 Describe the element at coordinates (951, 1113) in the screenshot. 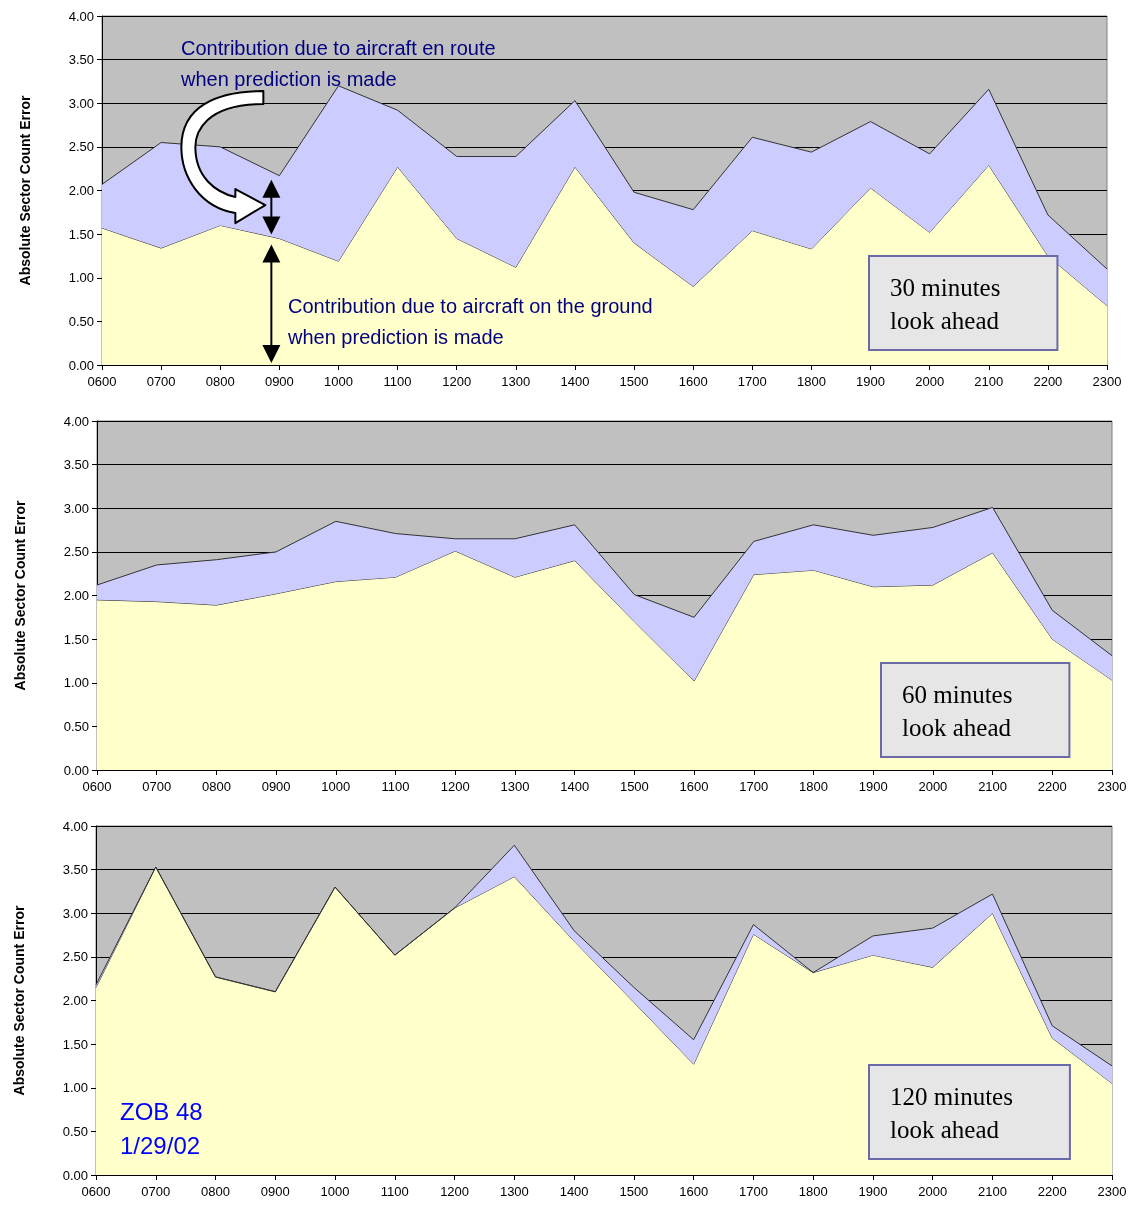

I see `annotation: 120 minutes look ahead` at that location.